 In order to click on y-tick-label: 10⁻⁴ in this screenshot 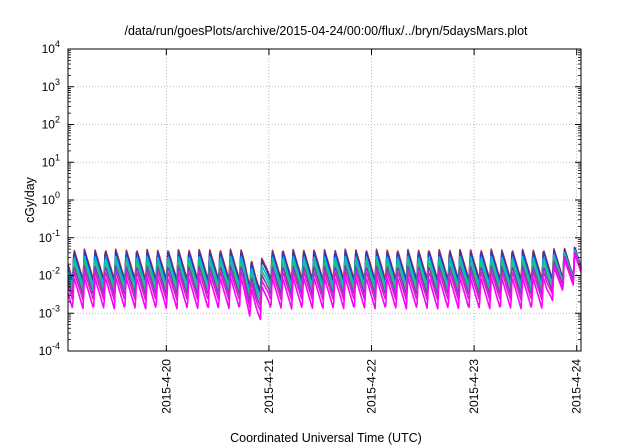, I will do `click(49, 349)`.